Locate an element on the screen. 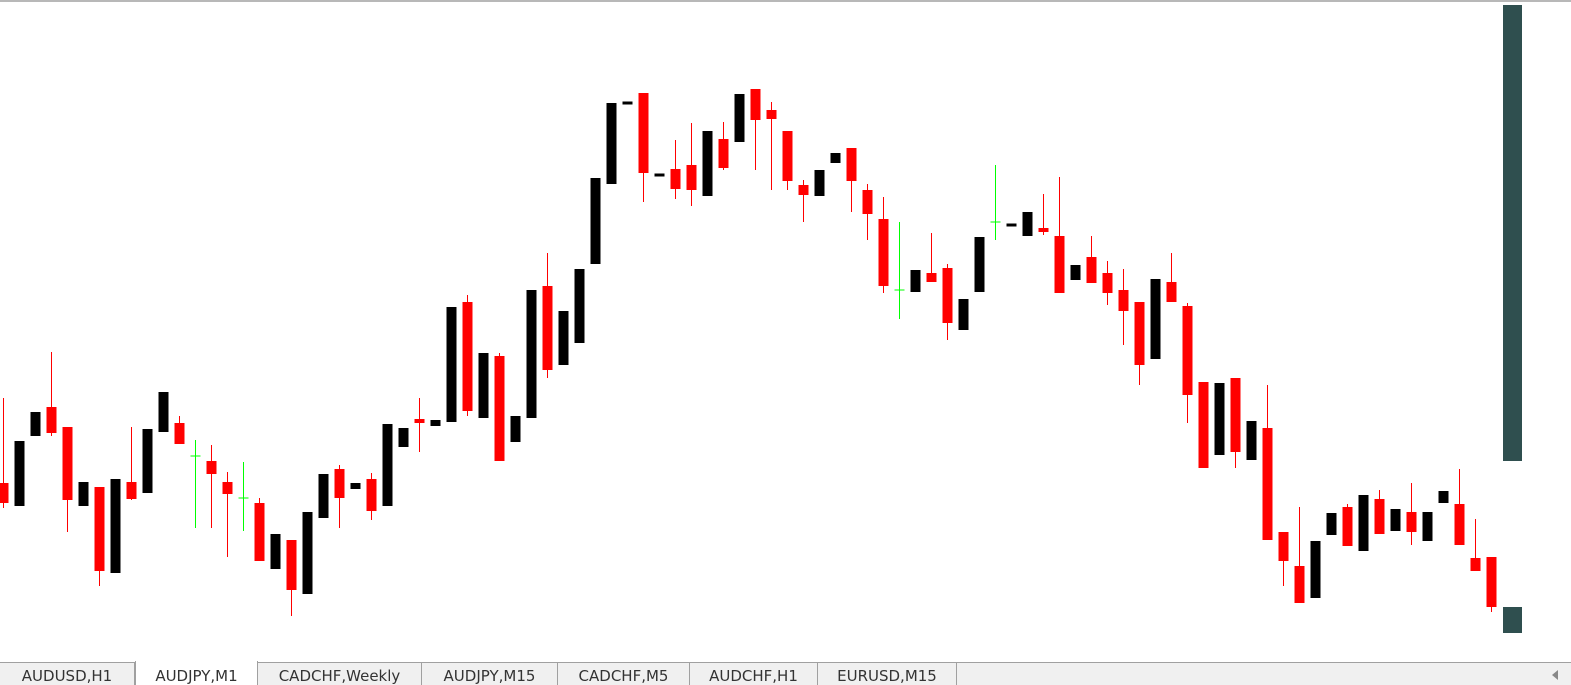  chart-tab: AUDJPY,M15 is located at coordinates (490, 674).